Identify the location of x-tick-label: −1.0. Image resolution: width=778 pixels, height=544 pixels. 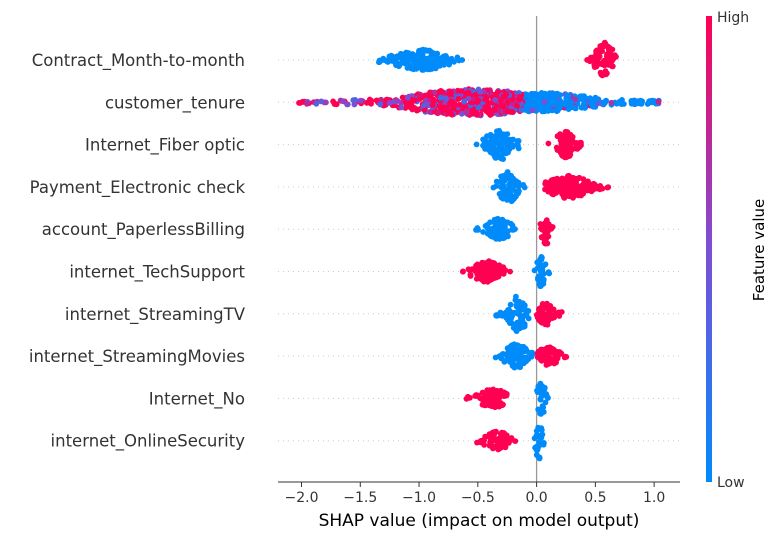
(419, 498).